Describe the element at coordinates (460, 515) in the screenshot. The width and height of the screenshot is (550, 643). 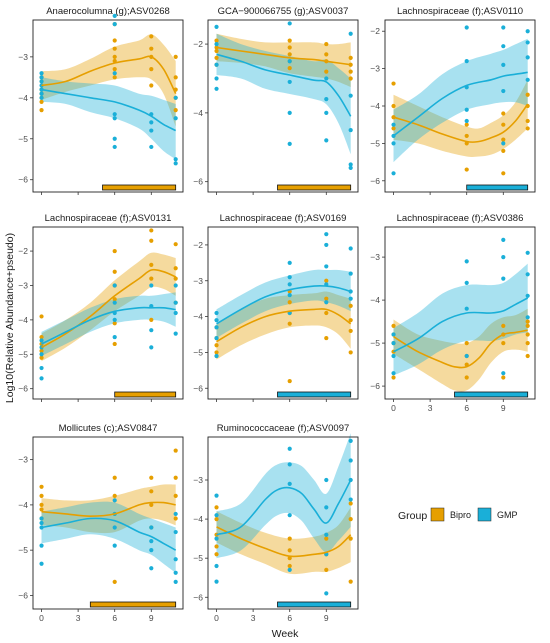
I see `legend-label-bipro: Bipro` at that location.